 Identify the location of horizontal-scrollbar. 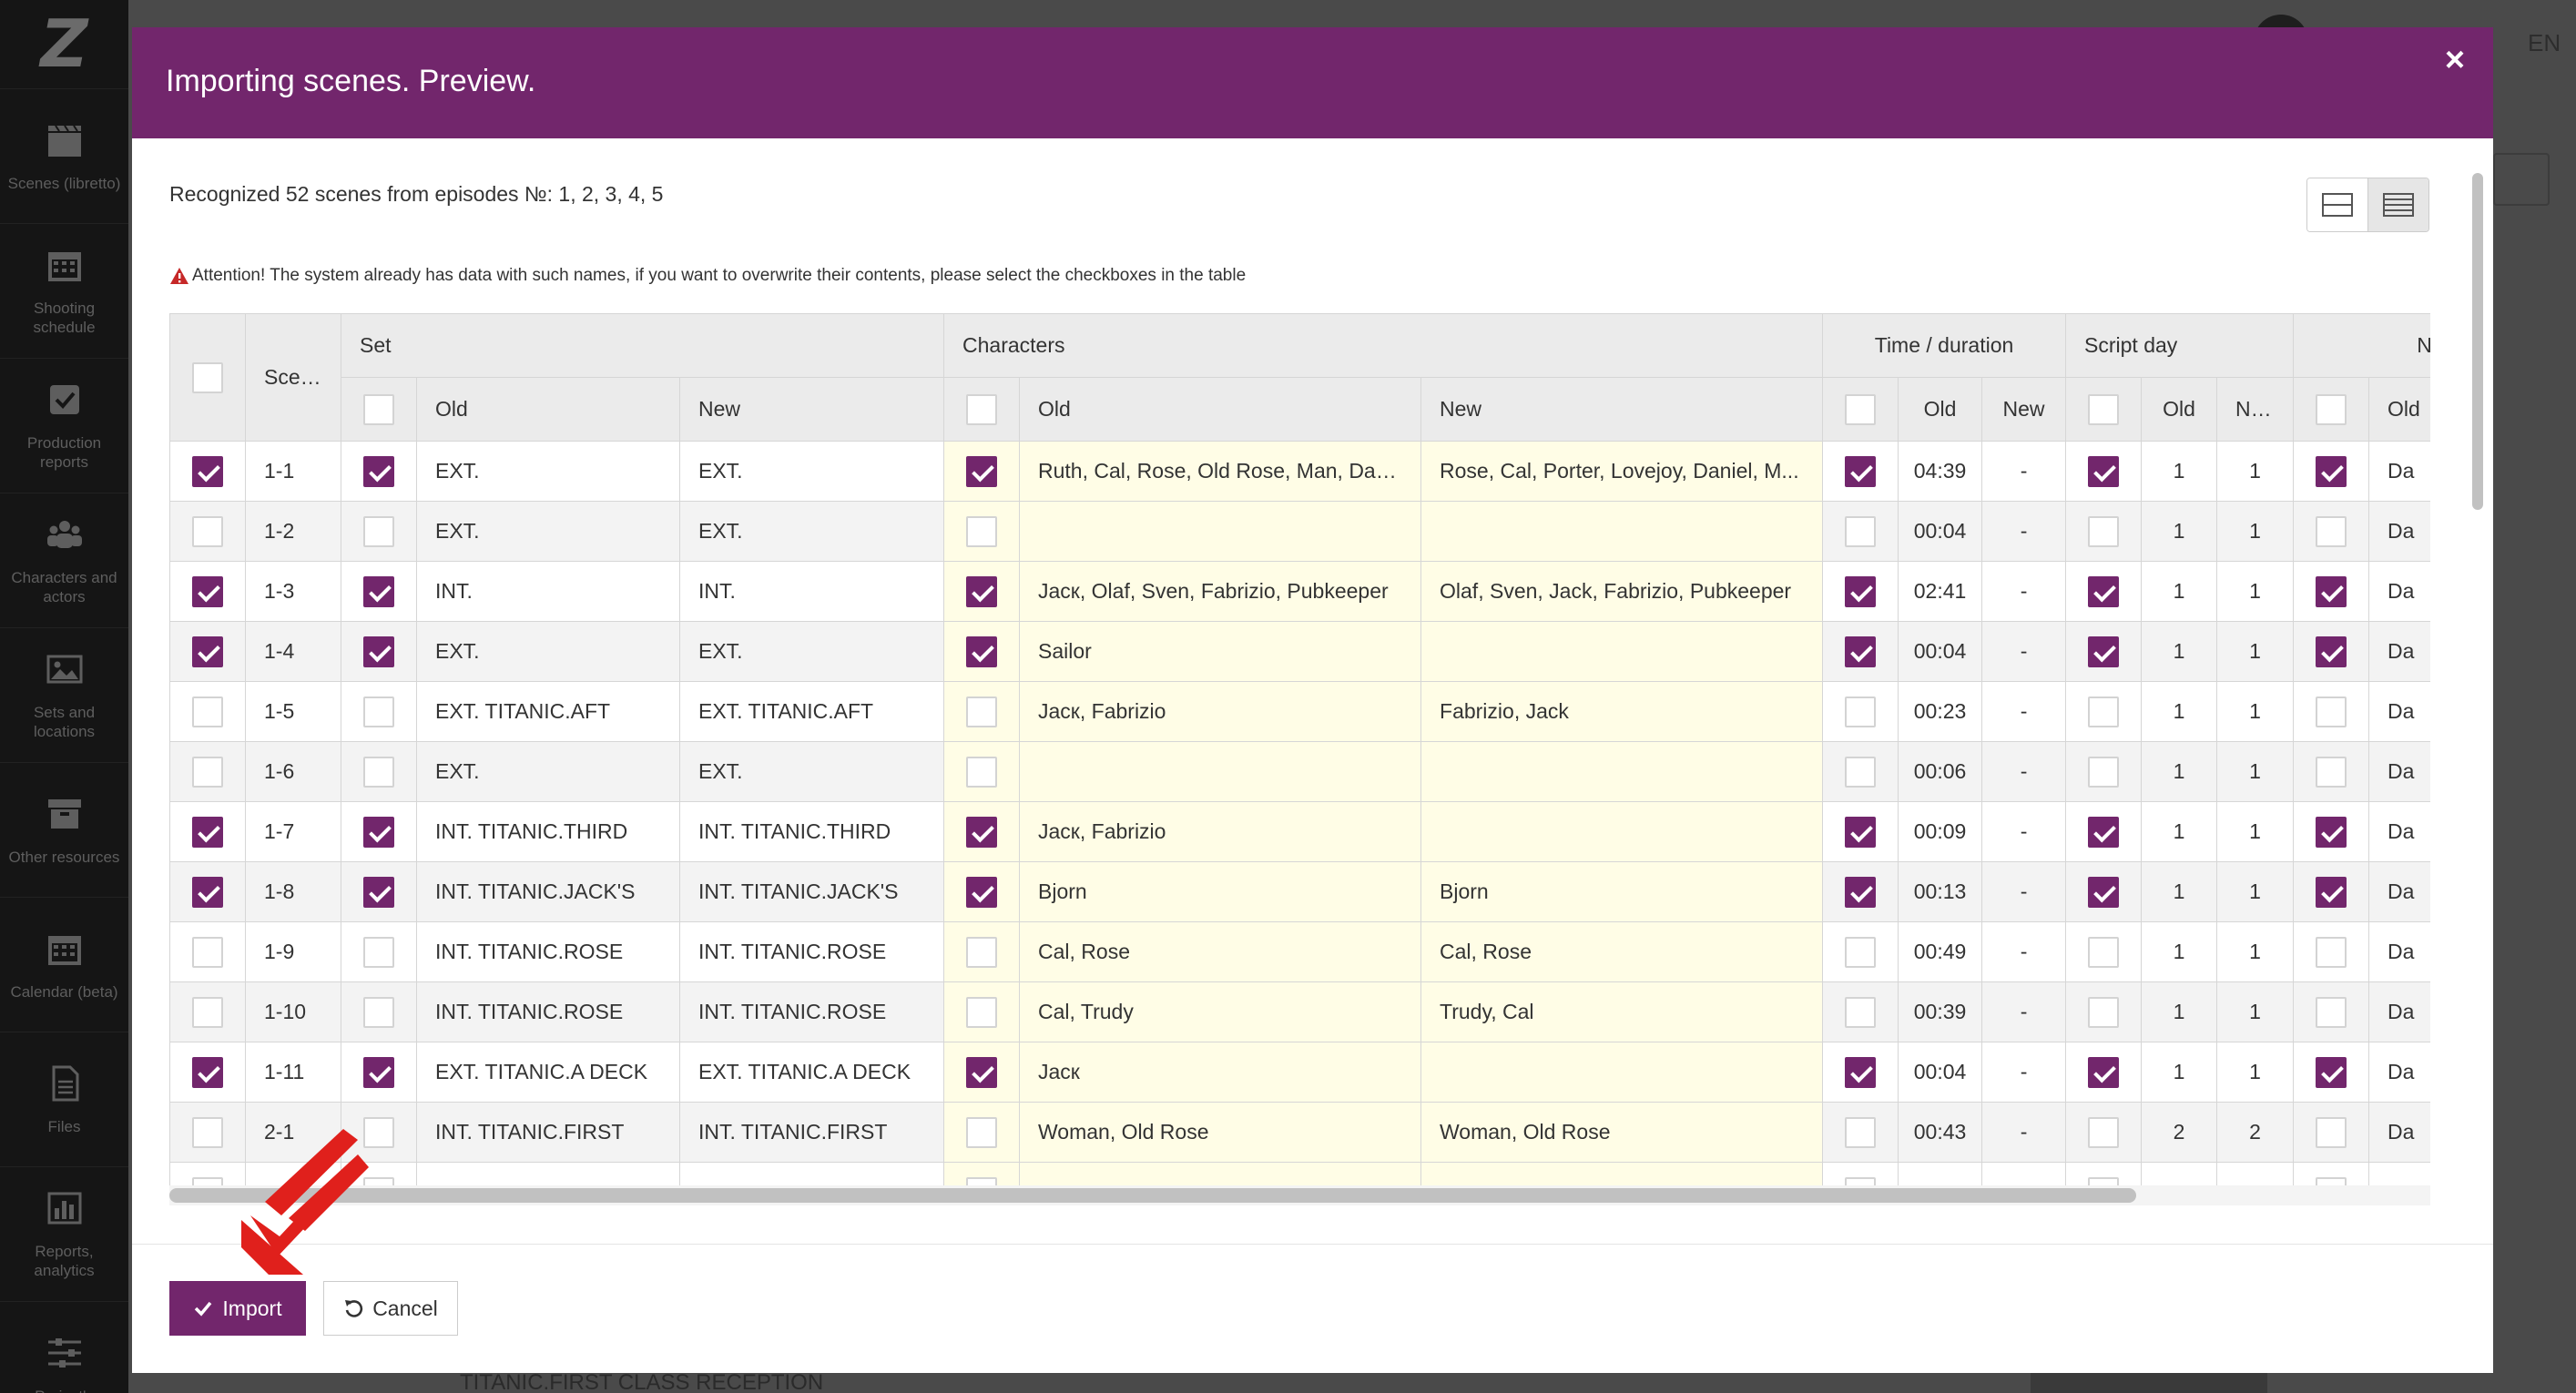
(1299, 1195).